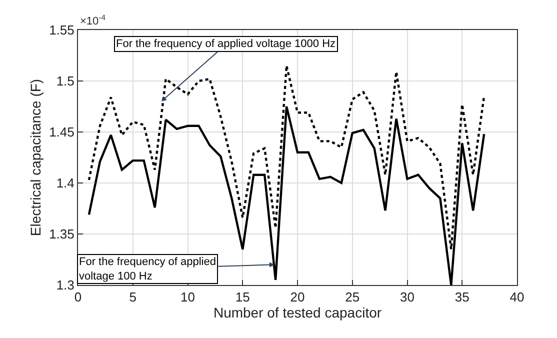 This screenshot has width=557, height=338. What do you see at coordinates (132, 297) in the screenshot?
I see `x-tick-label: 5` at bounding box center [132, 297].